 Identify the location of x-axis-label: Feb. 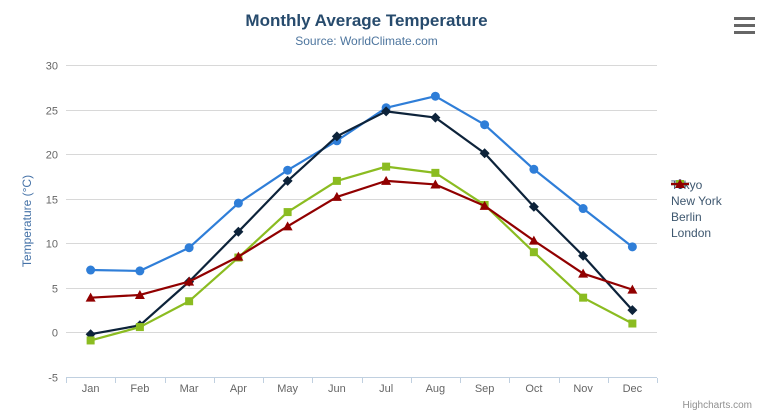
(139, 389).